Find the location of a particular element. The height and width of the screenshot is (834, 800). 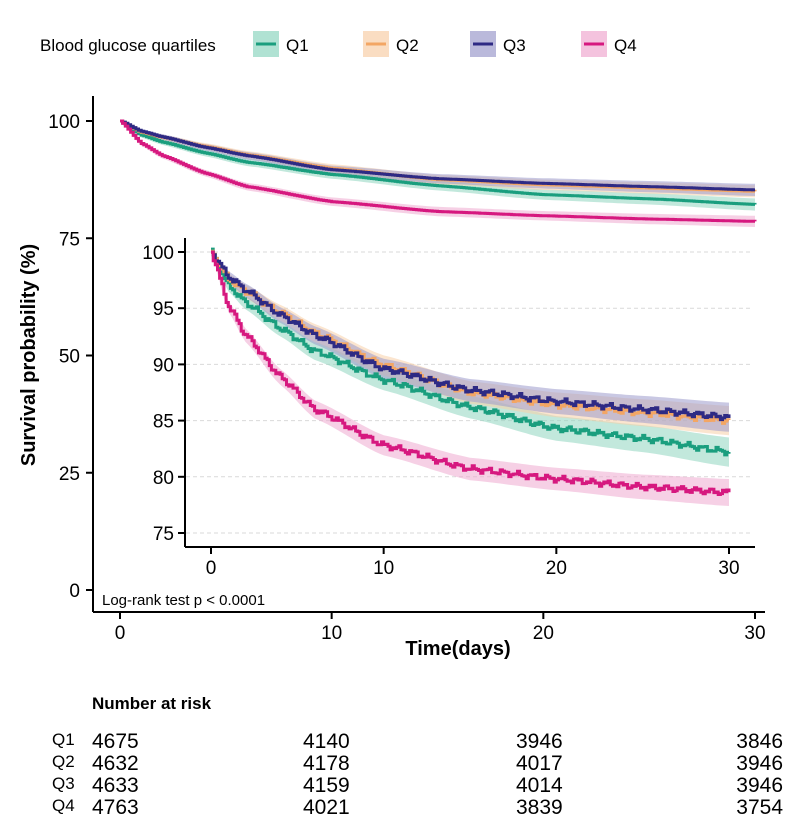

inset-y-tick-label: 100 is located at coordinates (158, 253).